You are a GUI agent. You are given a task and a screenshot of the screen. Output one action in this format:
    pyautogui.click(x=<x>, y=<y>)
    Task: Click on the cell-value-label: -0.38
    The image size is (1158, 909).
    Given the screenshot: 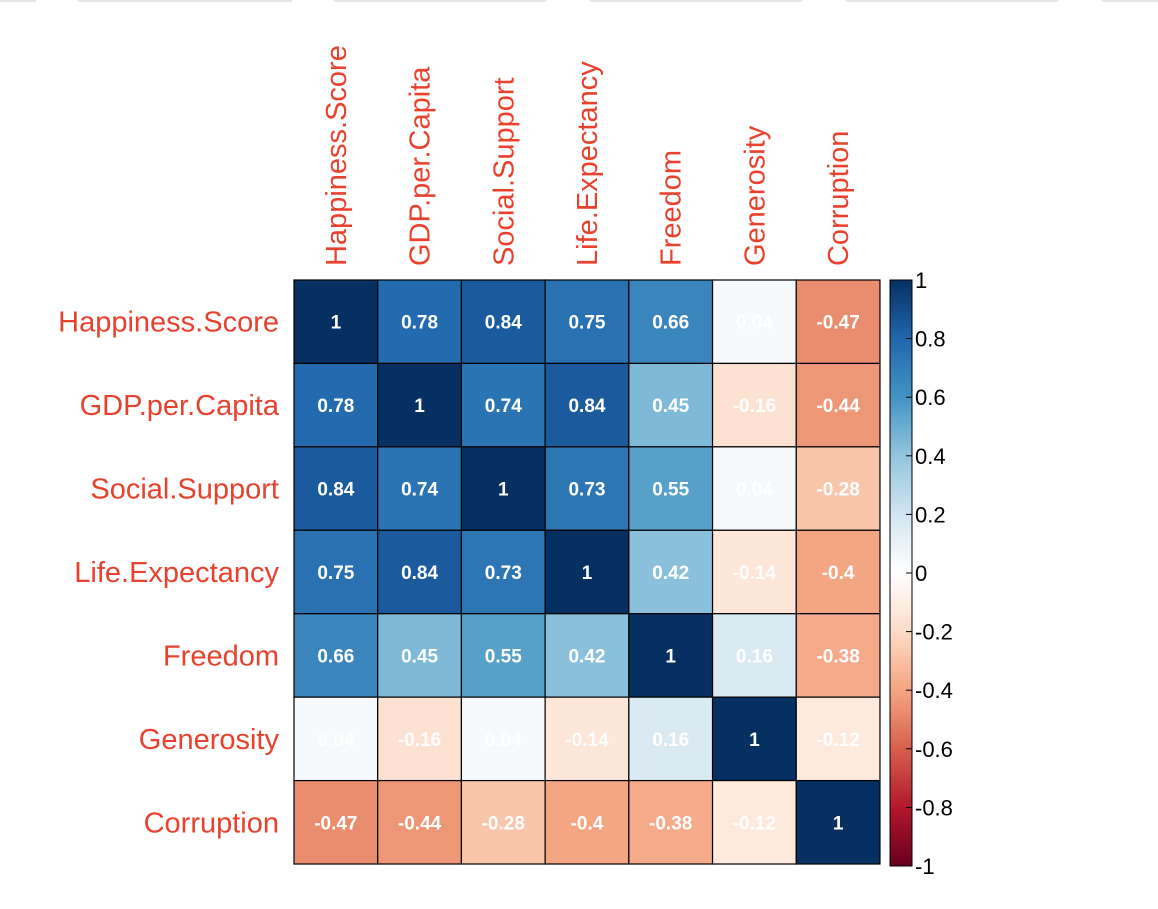 What is the action you would take?
    pyautogui.click(x=670, y=823)
    